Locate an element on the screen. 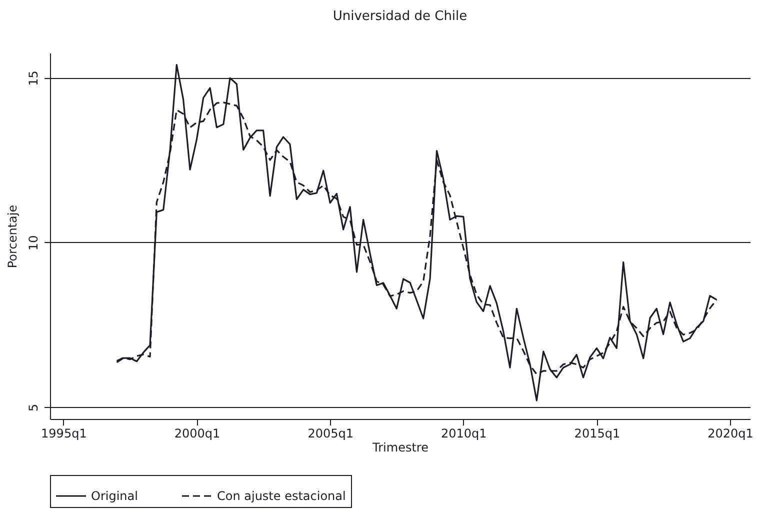 The image size is (776, 519). x-axis-title: Trimestre is located at coordinates (400, 447).